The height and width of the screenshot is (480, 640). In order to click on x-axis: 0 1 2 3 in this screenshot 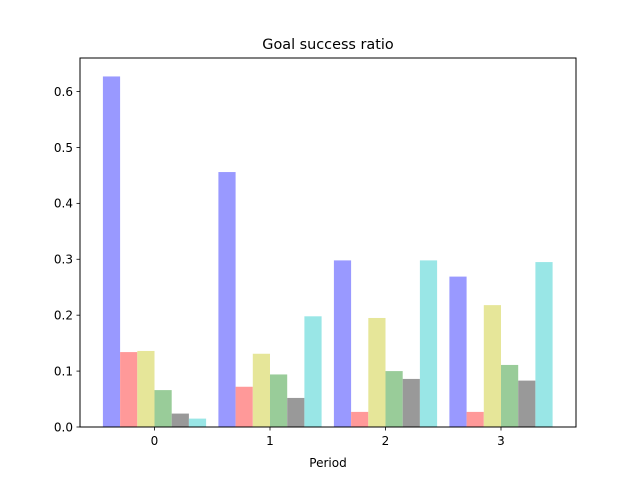, I will do `click(328, 437)`.